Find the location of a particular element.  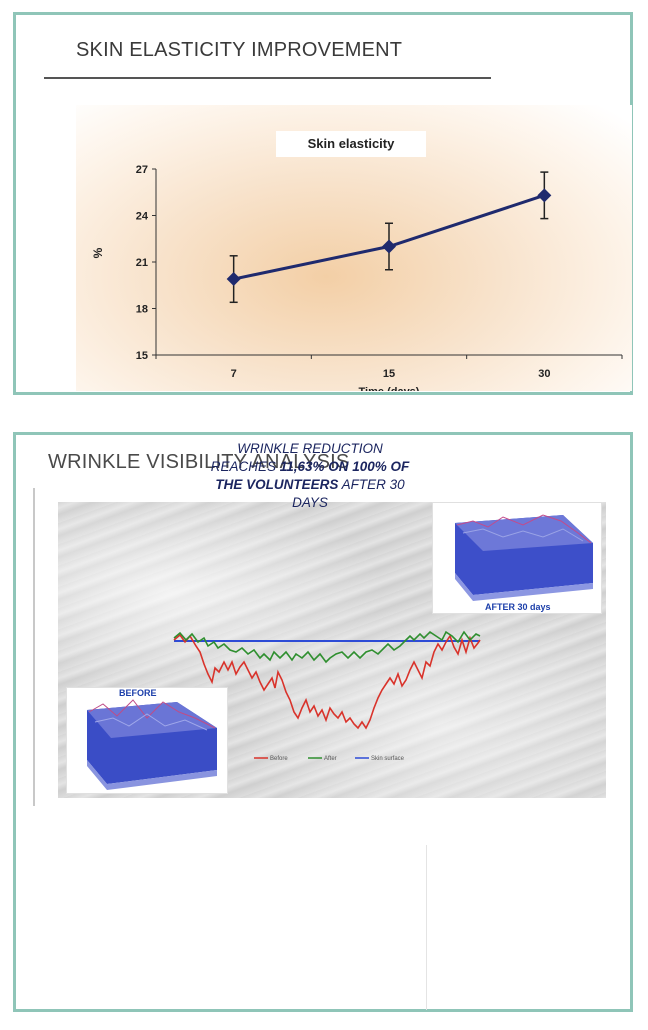

caption-text-1: WRINKLE REDUCTION REACHES is located at coordinates (296, 457).